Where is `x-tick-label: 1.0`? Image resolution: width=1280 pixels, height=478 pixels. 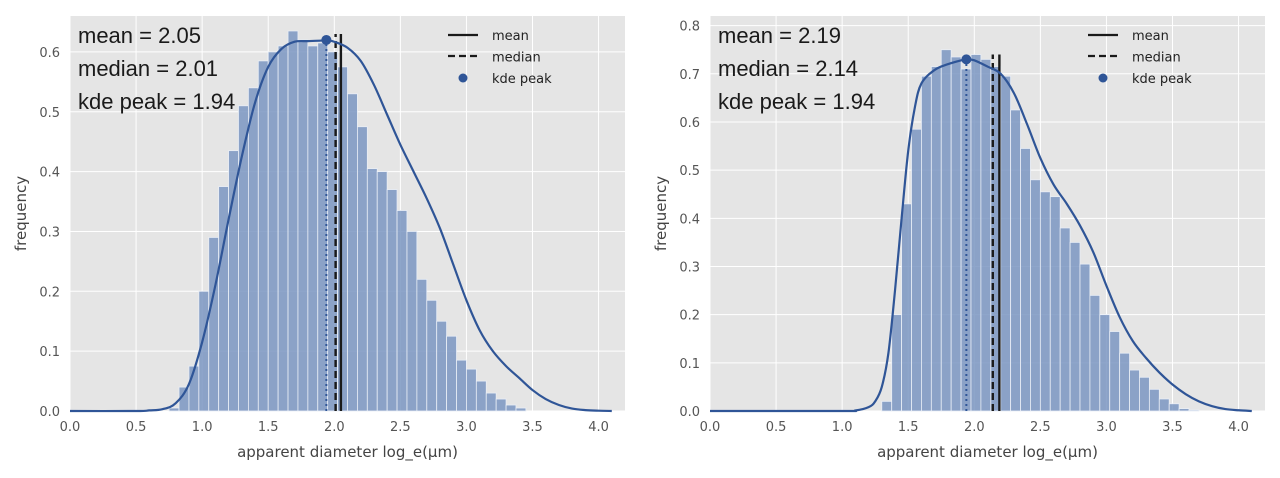 x-tick-label: 1.0 is located at coordinates (202, 427).